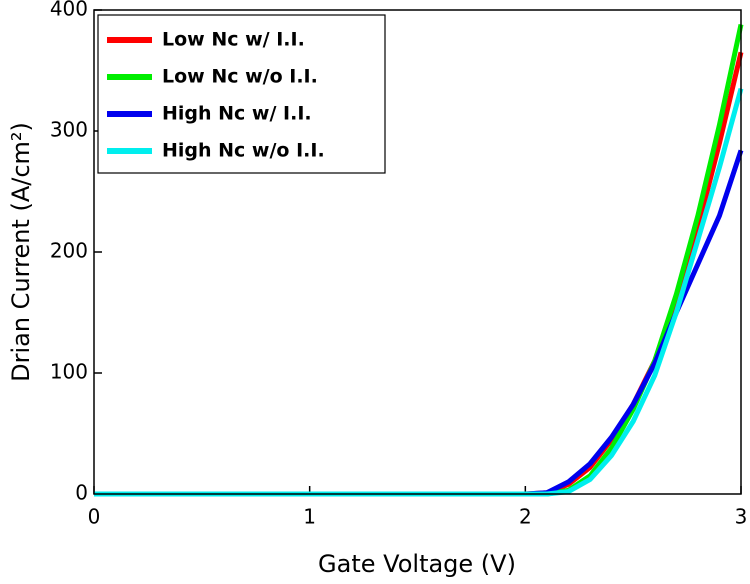  What do you see at coordinates (21, 252) in the screenshot?
I see `y-axis-label: Drian Current (A/cm²)` at bounding box center [21, 252].